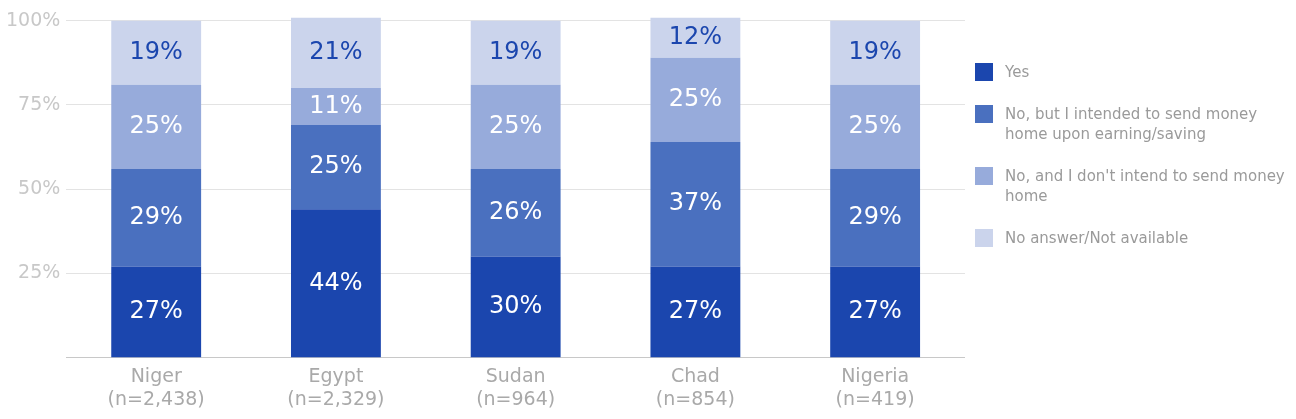 The image size is (1296, 419). Describe the element at coordinates (875, 386) in the screenshot. I see `x-tick-label: Nigeria (n=419)` at that location.